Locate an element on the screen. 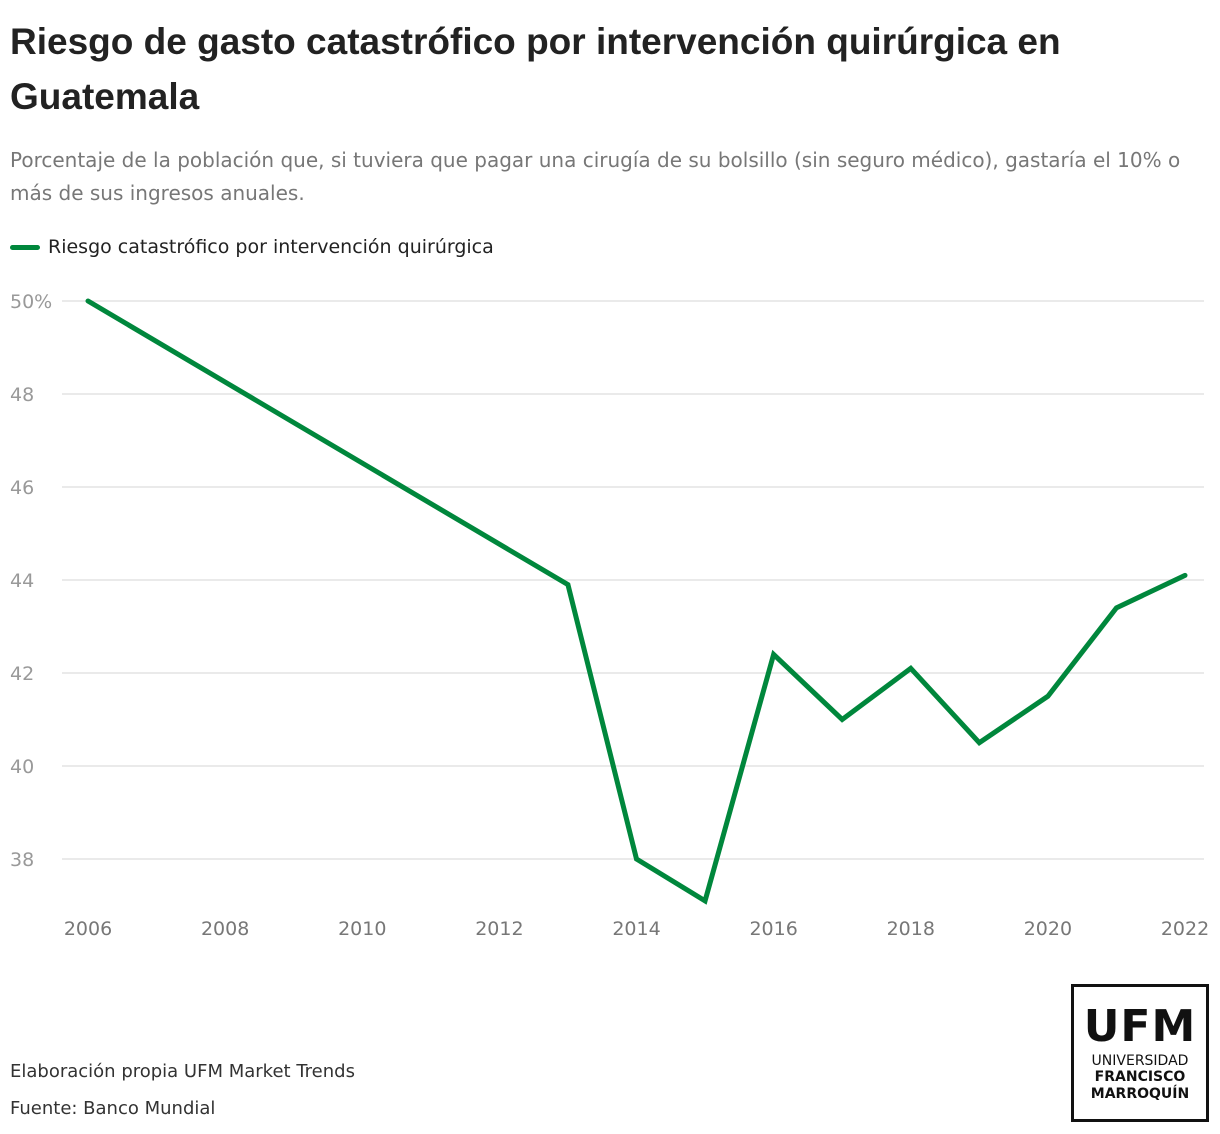  y-tick-label: 44 is located at coordinates (22, 581).